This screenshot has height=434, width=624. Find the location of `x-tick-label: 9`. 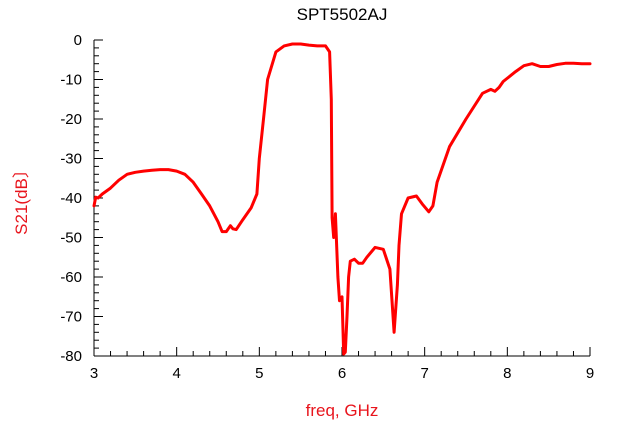

x-tick-label: 9 is located at coordinates (590, 373).